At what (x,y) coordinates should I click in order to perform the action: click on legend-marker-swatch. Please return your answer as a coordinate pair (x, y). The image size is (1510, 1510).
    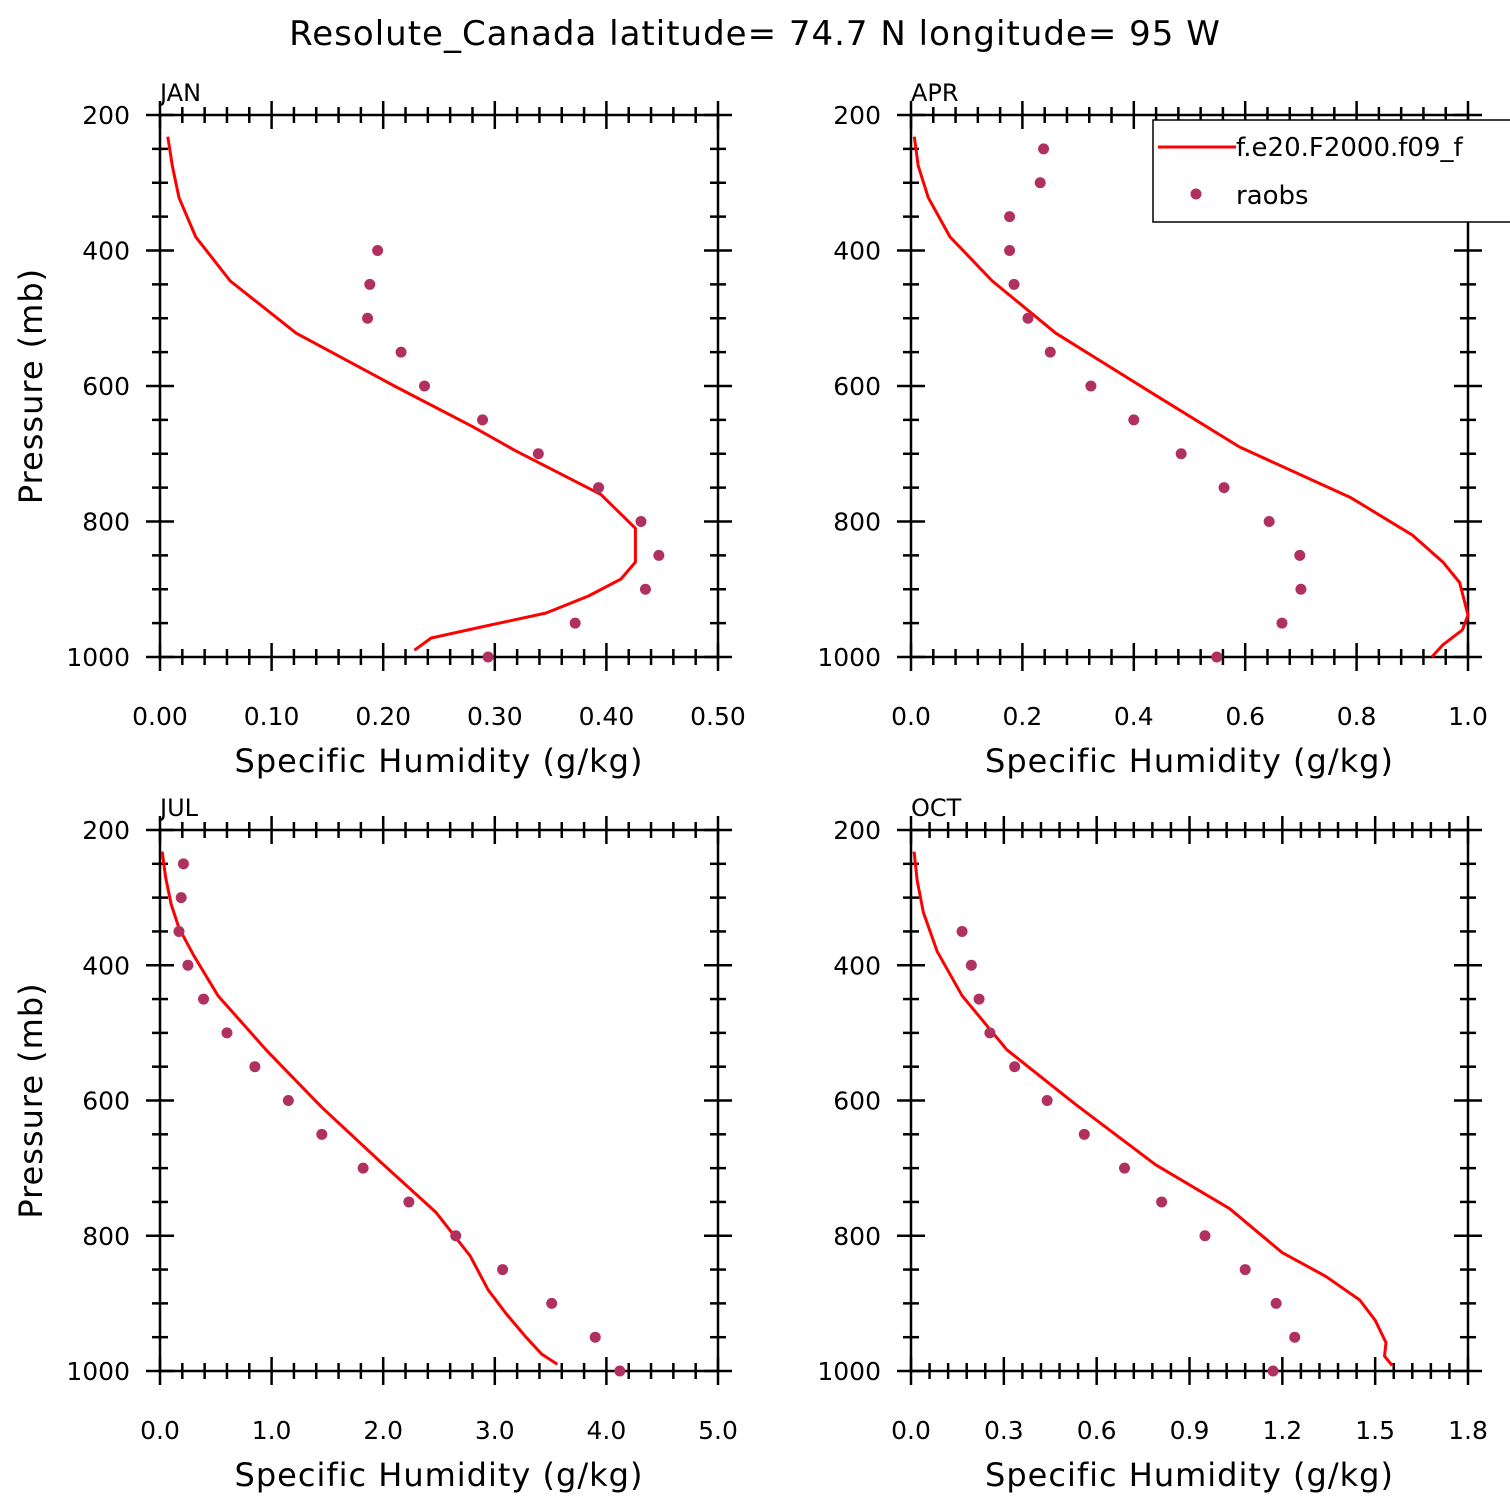
    Looking at the image, I should click on (1196, 194).